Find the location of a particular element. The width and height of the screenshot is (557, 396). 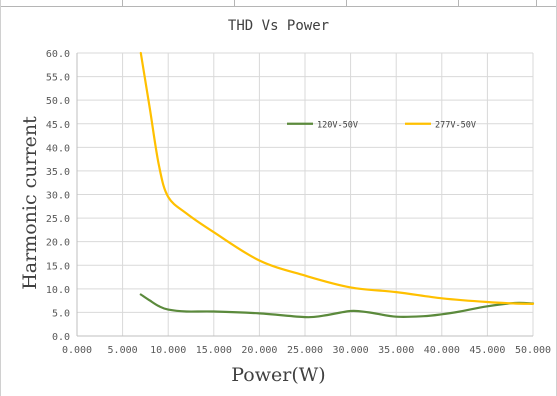

y-tick-label: 5.0 is located at coordinates (61, 313).